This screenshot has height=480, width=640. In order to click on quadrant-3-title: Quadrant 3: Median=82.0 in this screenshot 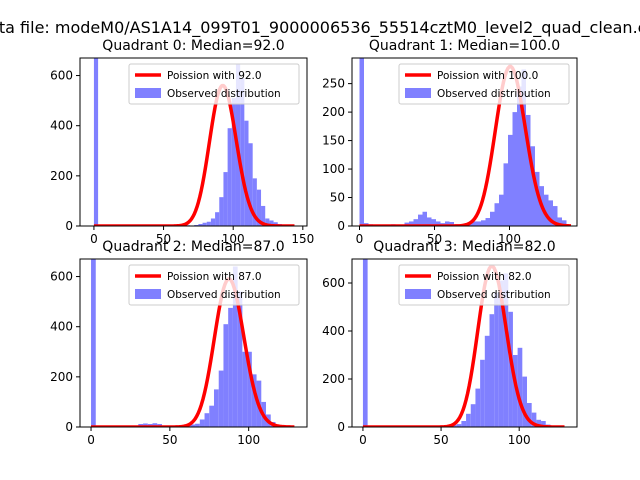, I will do `click(464, 247)`.